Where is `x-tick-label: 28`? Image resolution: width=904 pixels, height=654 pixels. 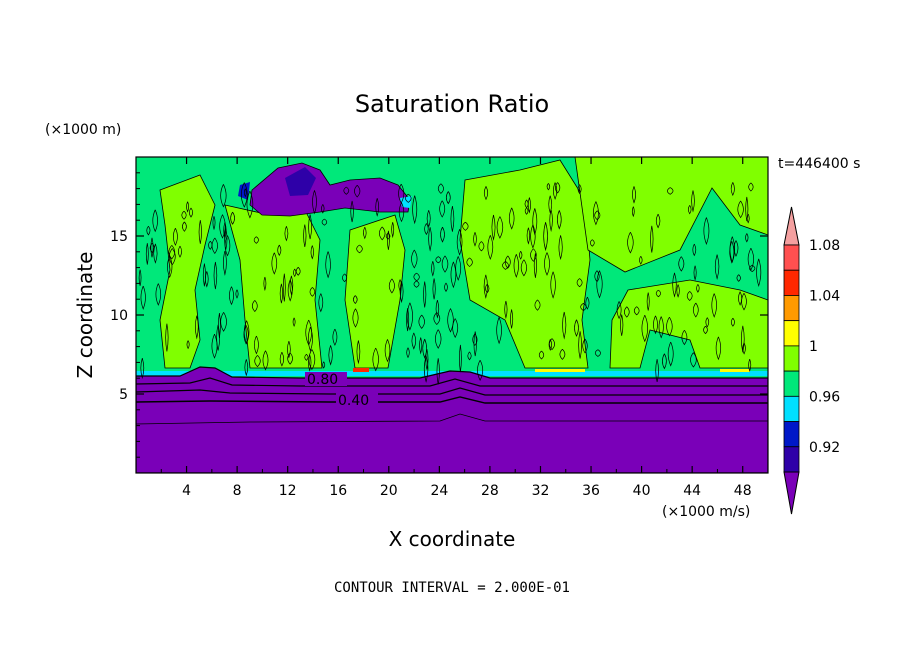
x-tick-label: 28 is located at coordinates (490, 491).